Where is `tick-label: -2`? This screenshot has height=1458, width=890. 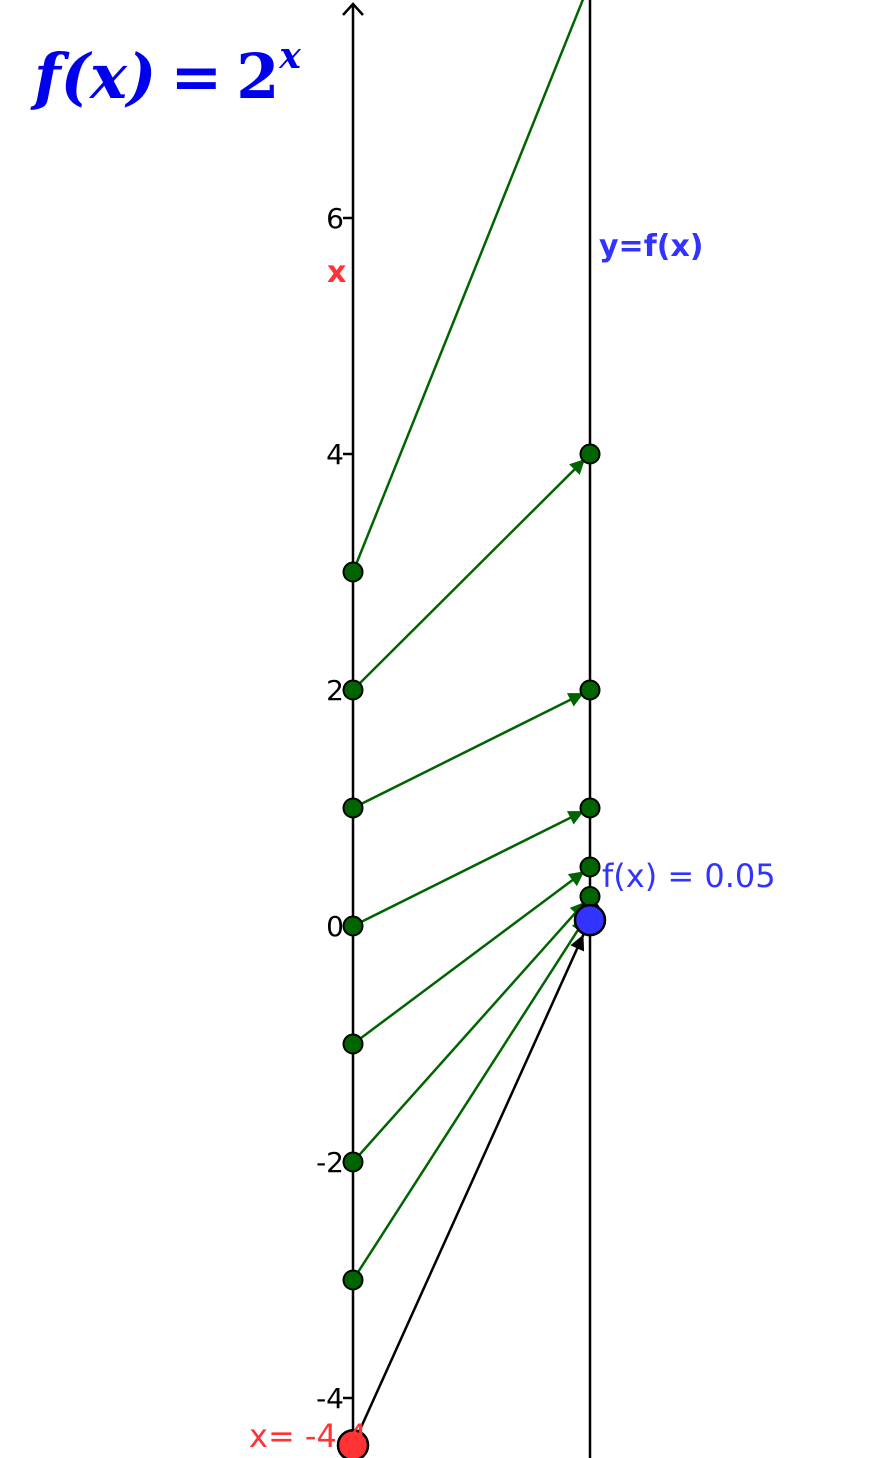
tick-label: -2 is located at coordinates (330, 1162).